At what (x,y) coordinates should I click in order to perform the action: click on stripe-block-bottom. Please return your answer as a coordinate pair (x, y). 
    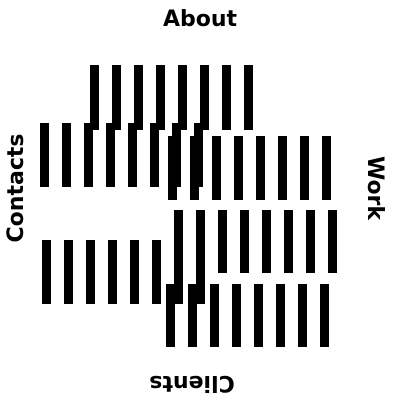
    Looking at the image, I should click on (247, 315).